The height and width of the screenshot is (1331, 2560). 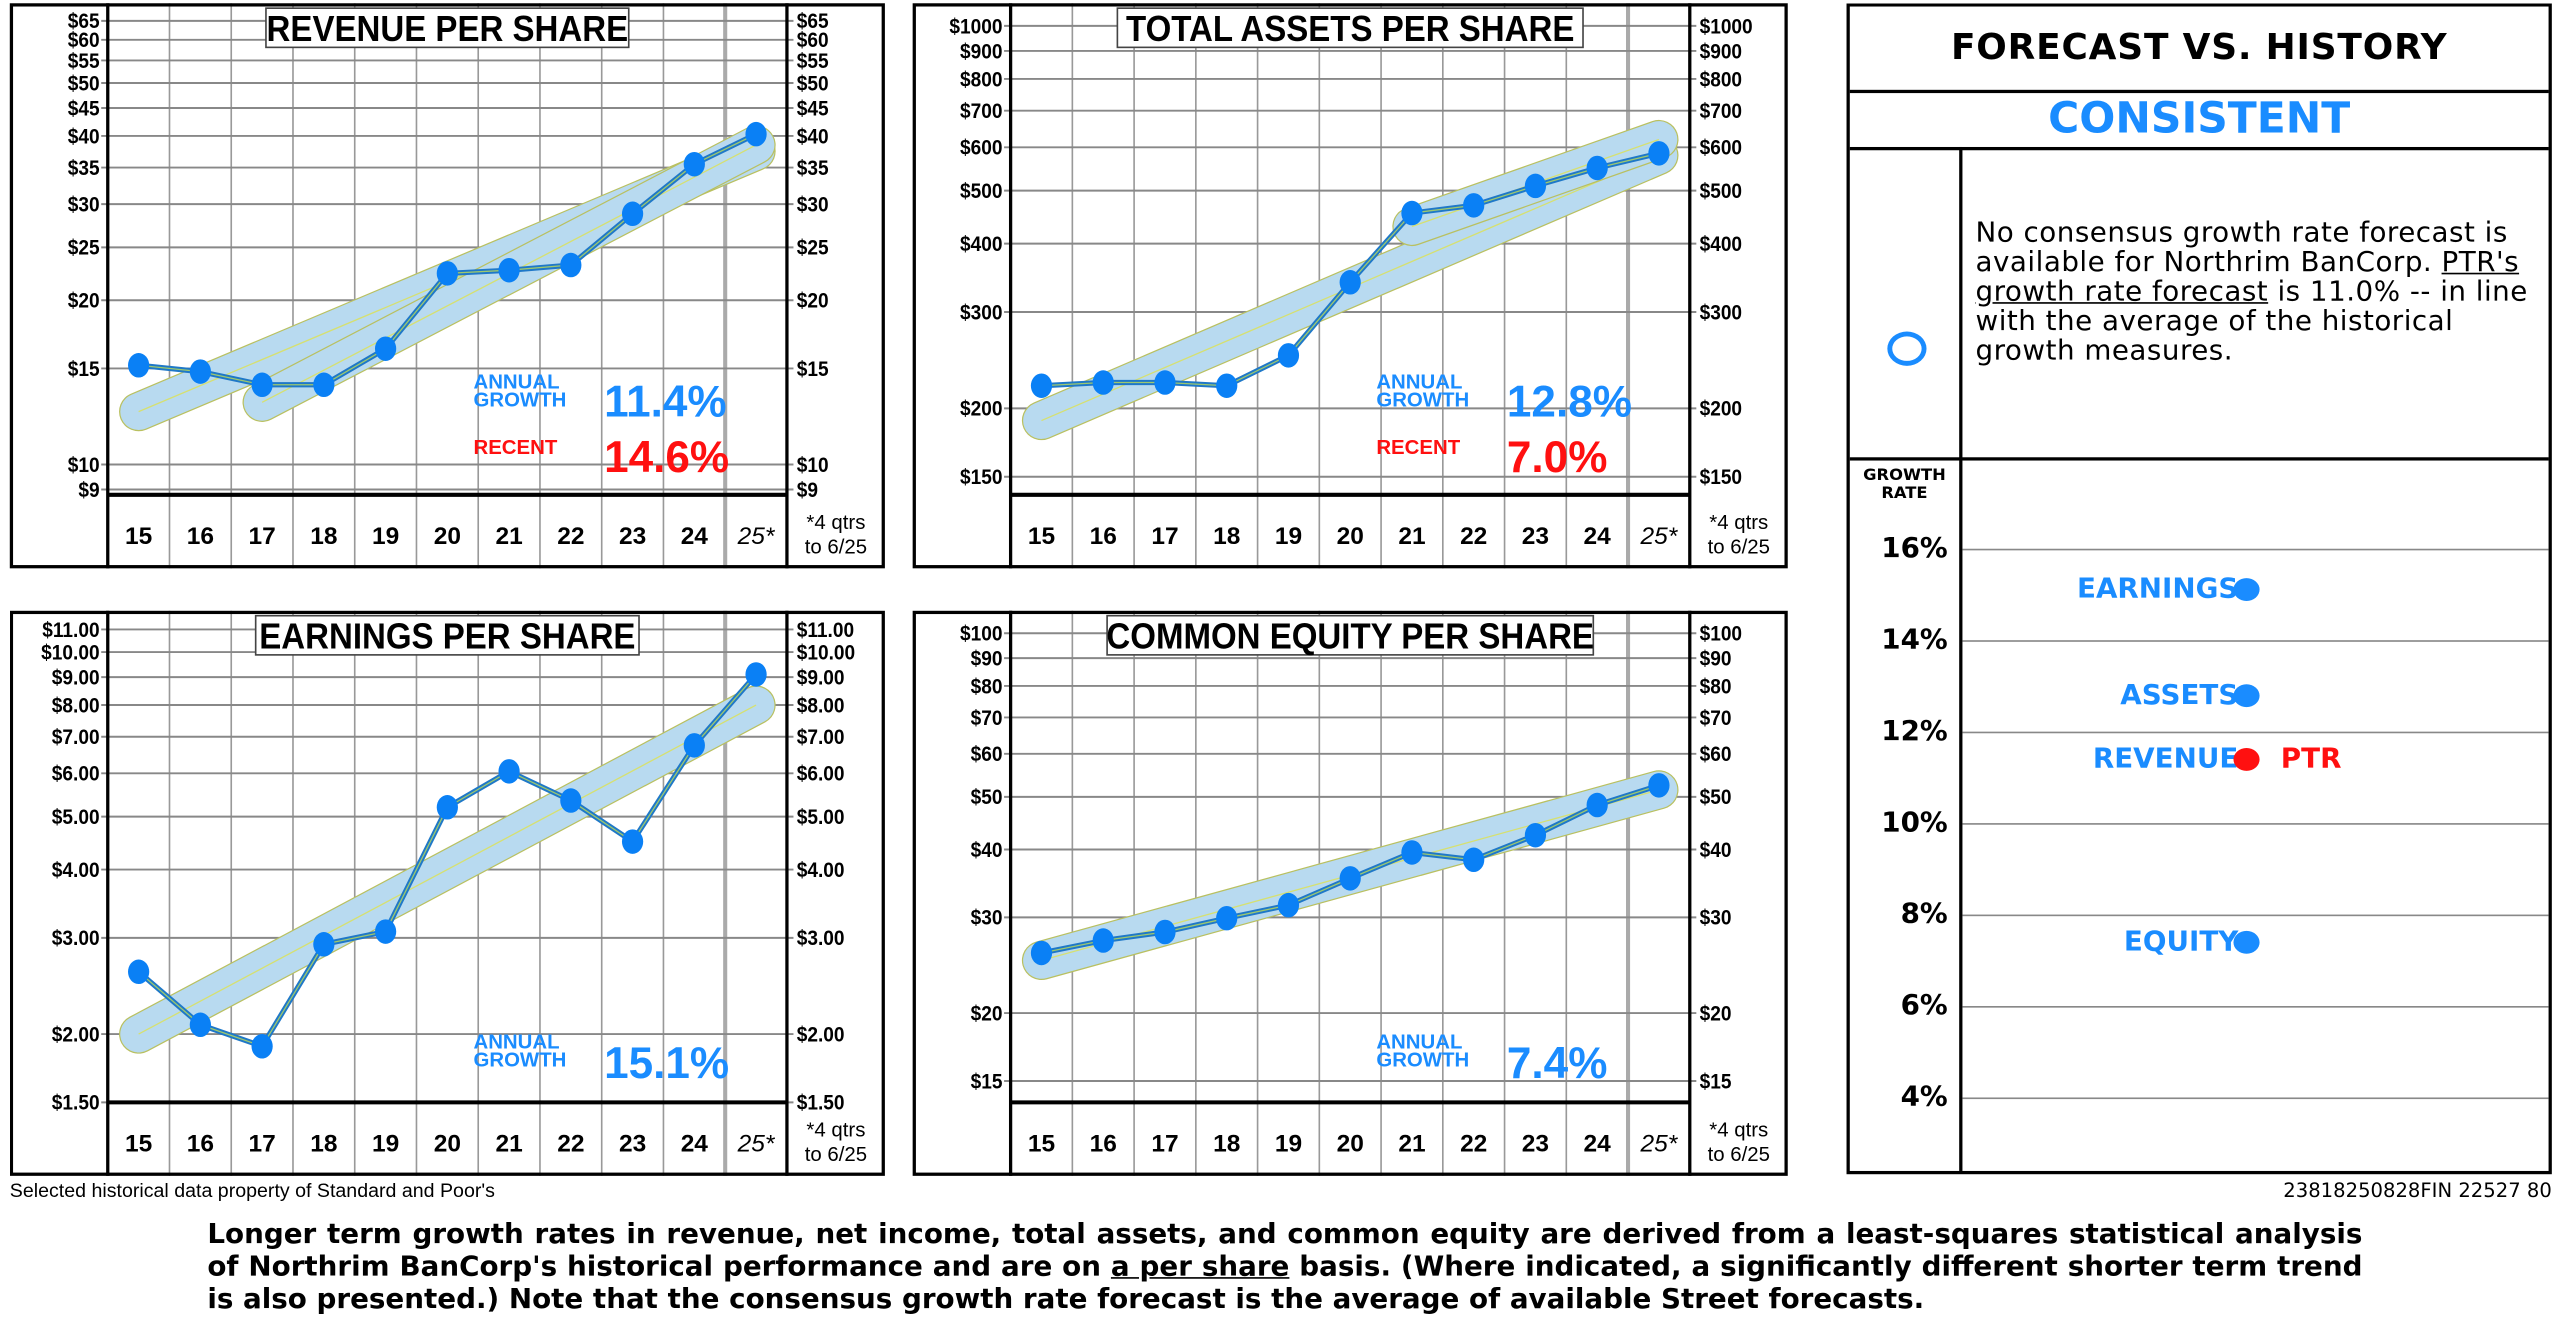 What do you see at coordinates (1721, 409) in the screenshot?
I see `y-tick-label-right: $200` at bounding box center [1721, 409].